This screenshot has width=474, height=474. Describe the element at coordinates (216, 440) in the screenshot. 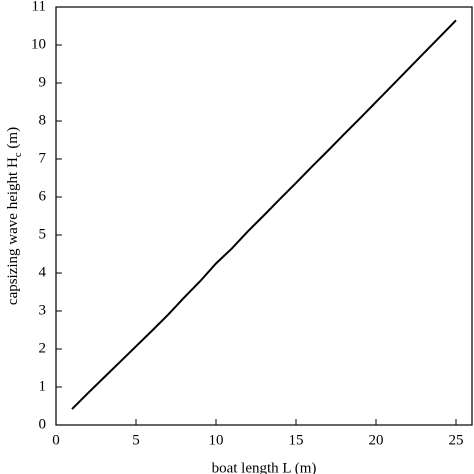

I see `x-tick-label: 10` at that location.